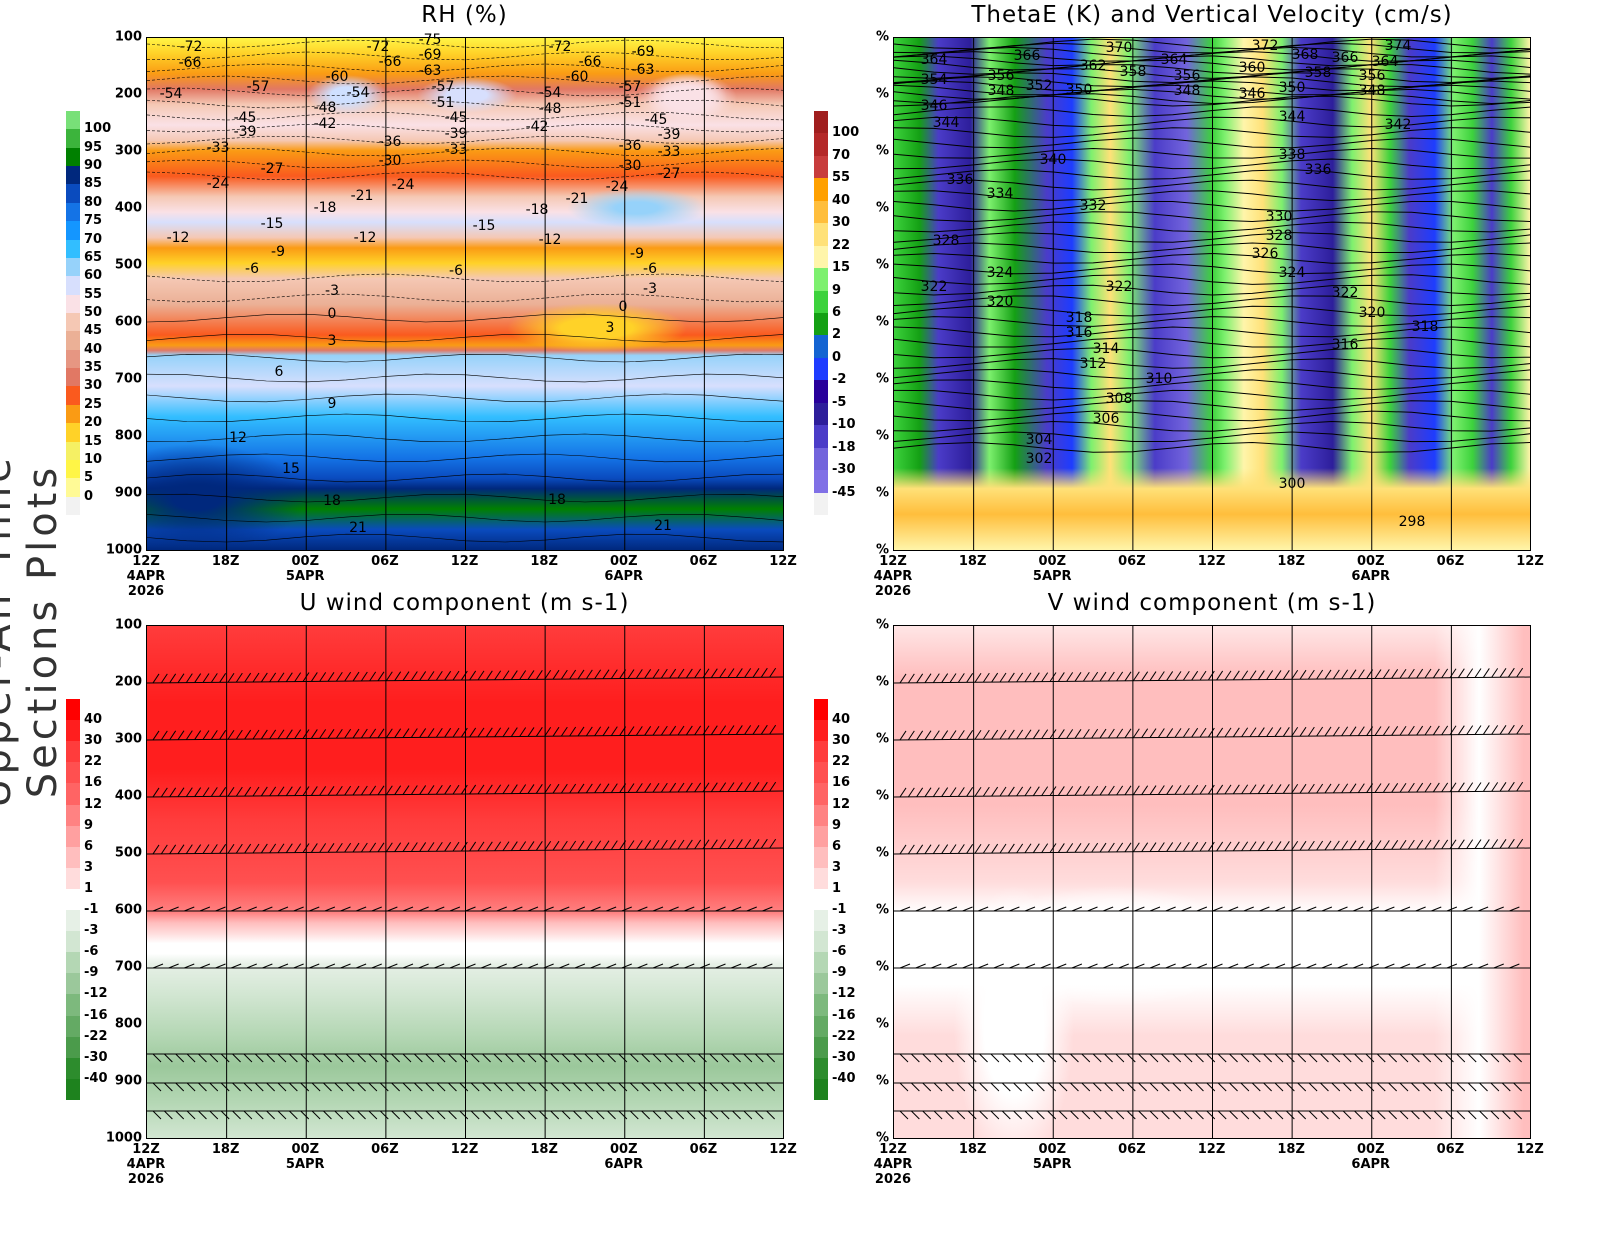 The image size is (1600, 1236). Describe the element at coordinates (358, 528) in the screenshot. I see `isotherm-label: 21` at that location.